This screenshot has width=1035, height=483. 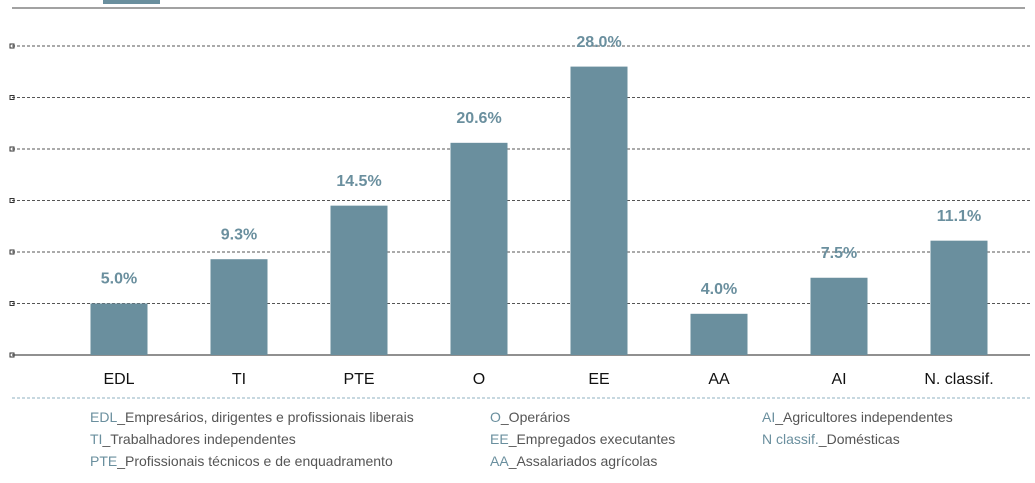 I want to click on x-tick-label: TI, so click(x=239, y=379).